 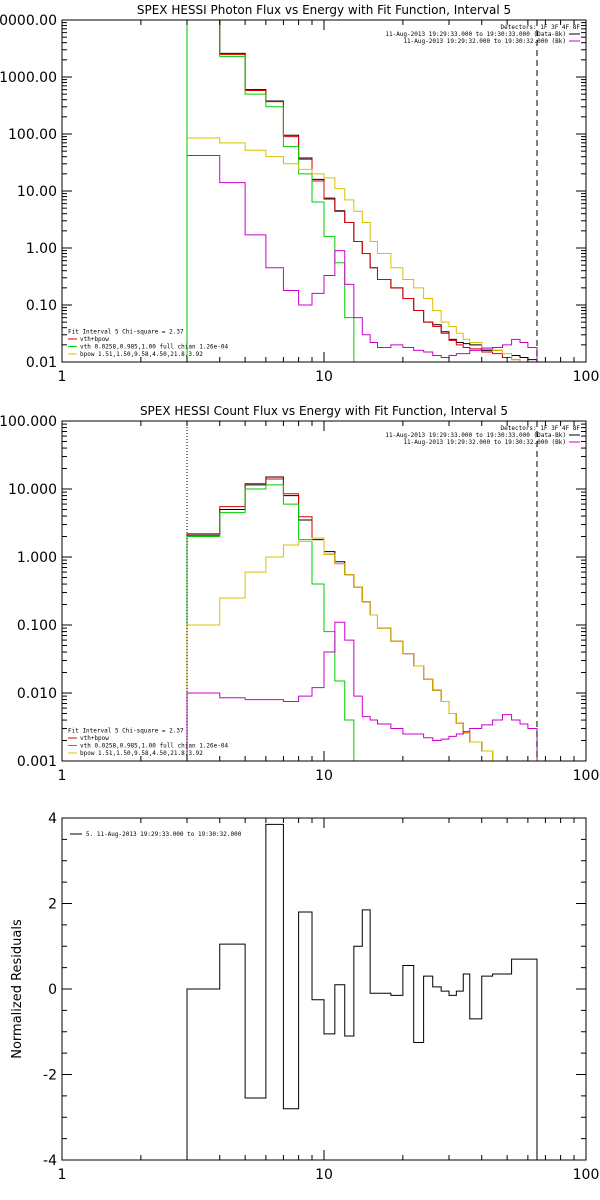 I want to click on y-tick-label: 0.10, so click(x=41, y=306).